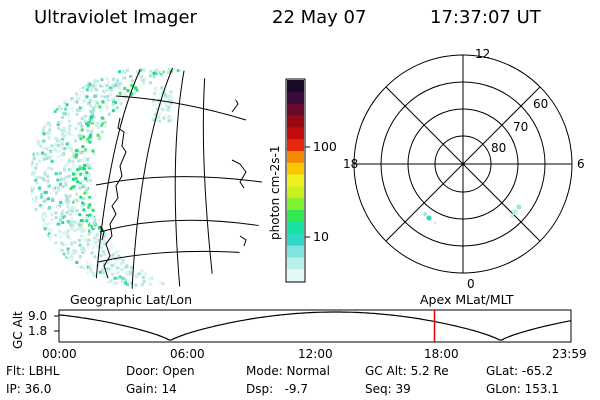 Image resolution: width=600 pixels, height=400 pixels. What do you see at coordinates (569, 354) in the screenshot?
I see `time-tick-2359: 23:59` at bounding box center [569, 354].